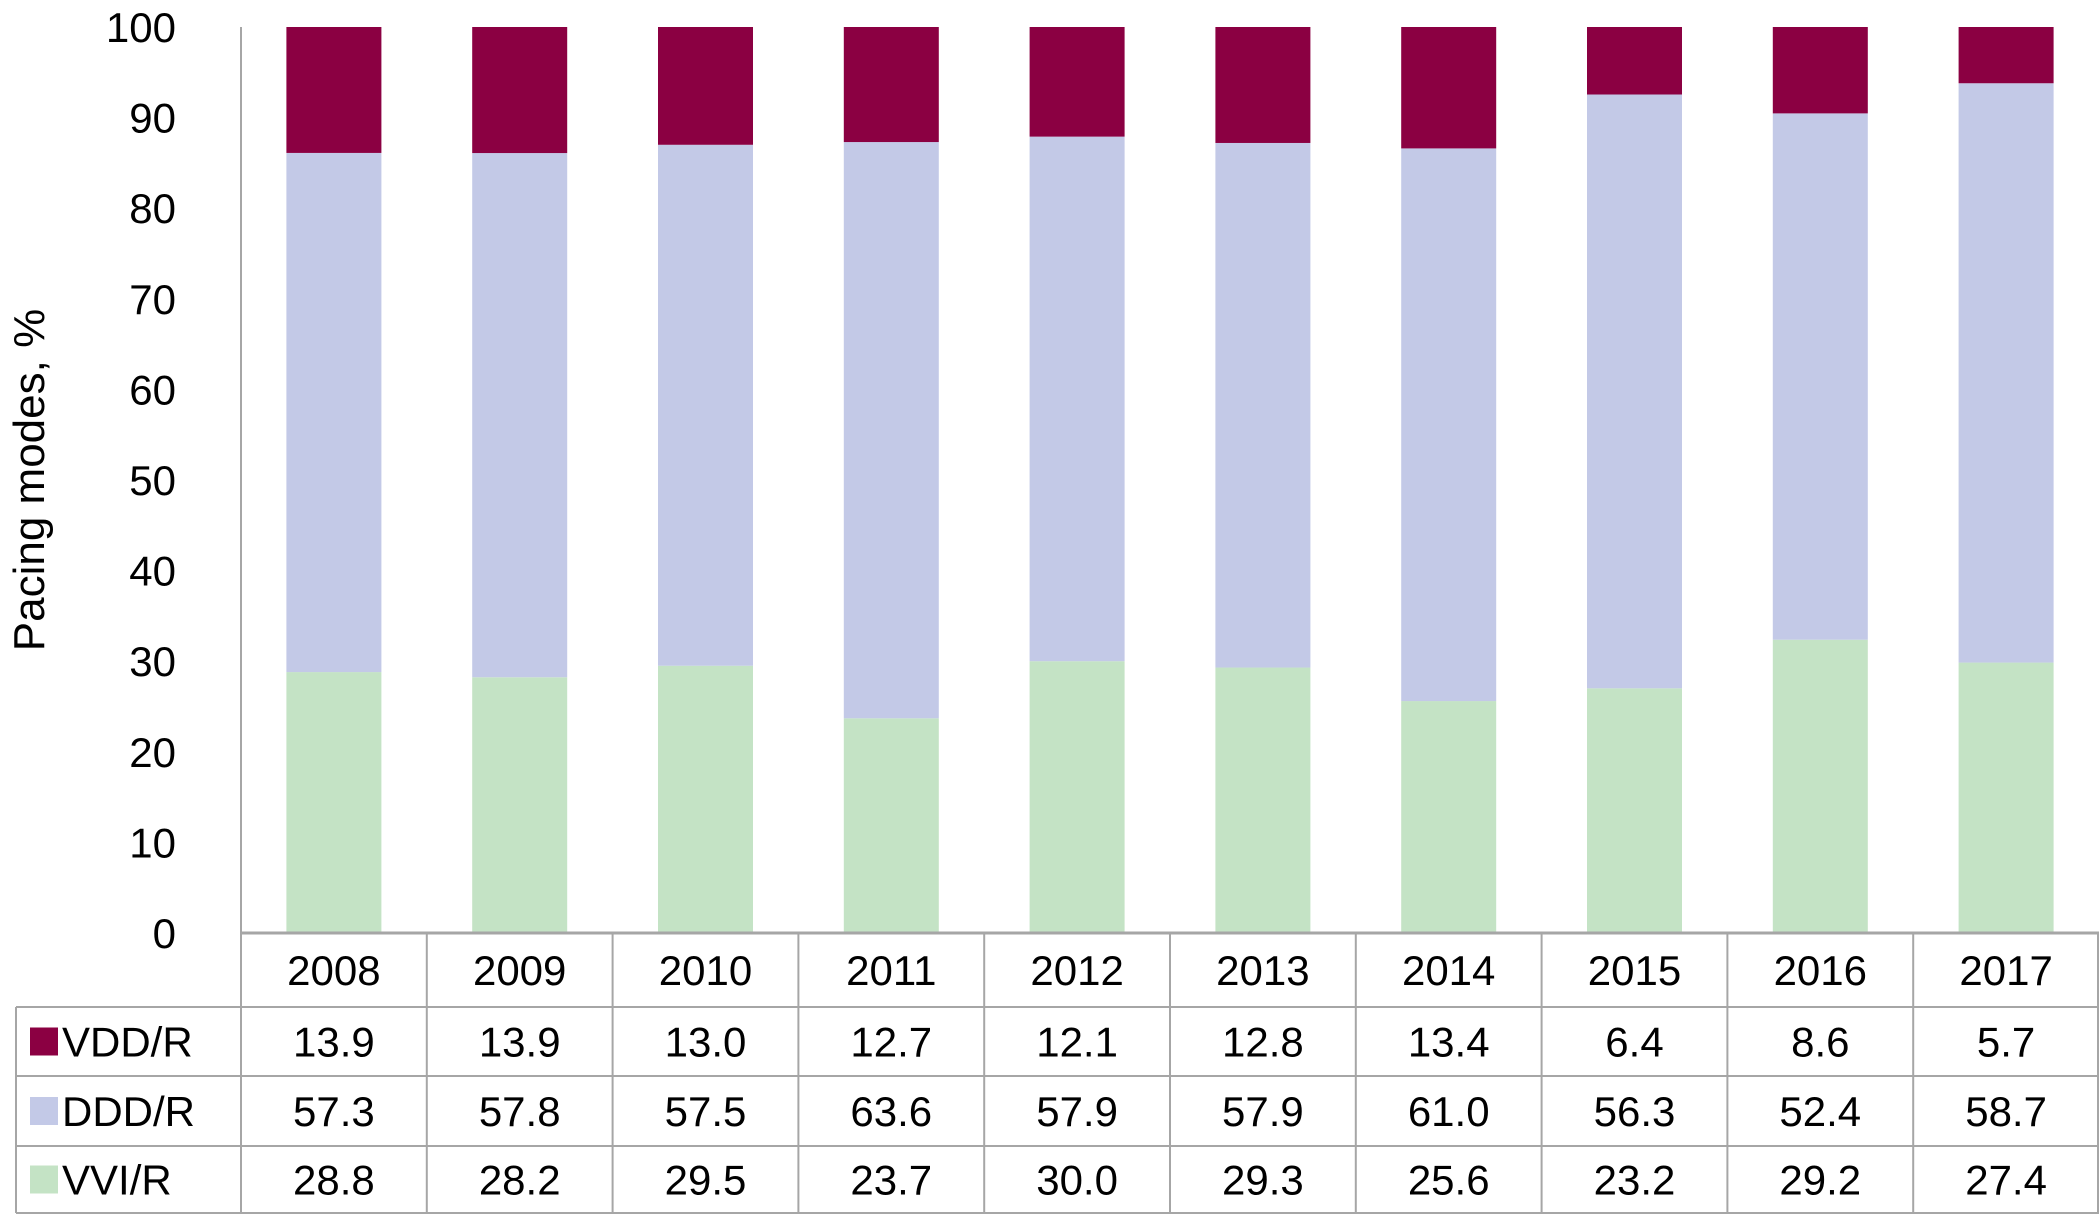 The height and width of the screenshot is (1215, 2099). What do you see at coordinates (2006, 1042) in the screenshot?
I see `data-label: 5.7` at bounding box center [2006, 1042].